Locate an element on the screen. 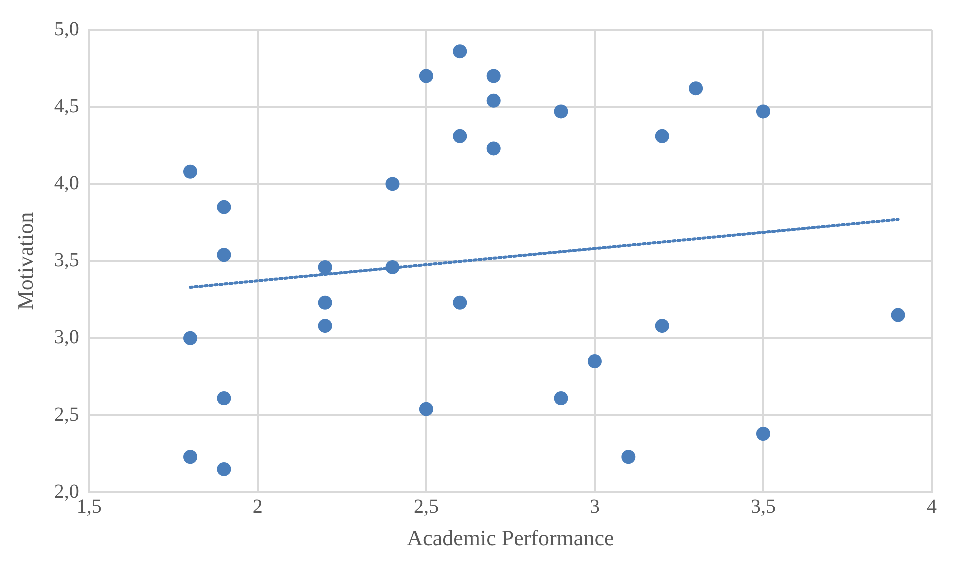 Image resolution: width=954 pixels, height=579 pixels. y-tick-label: 5,0 is located at coordinates (67, 29).